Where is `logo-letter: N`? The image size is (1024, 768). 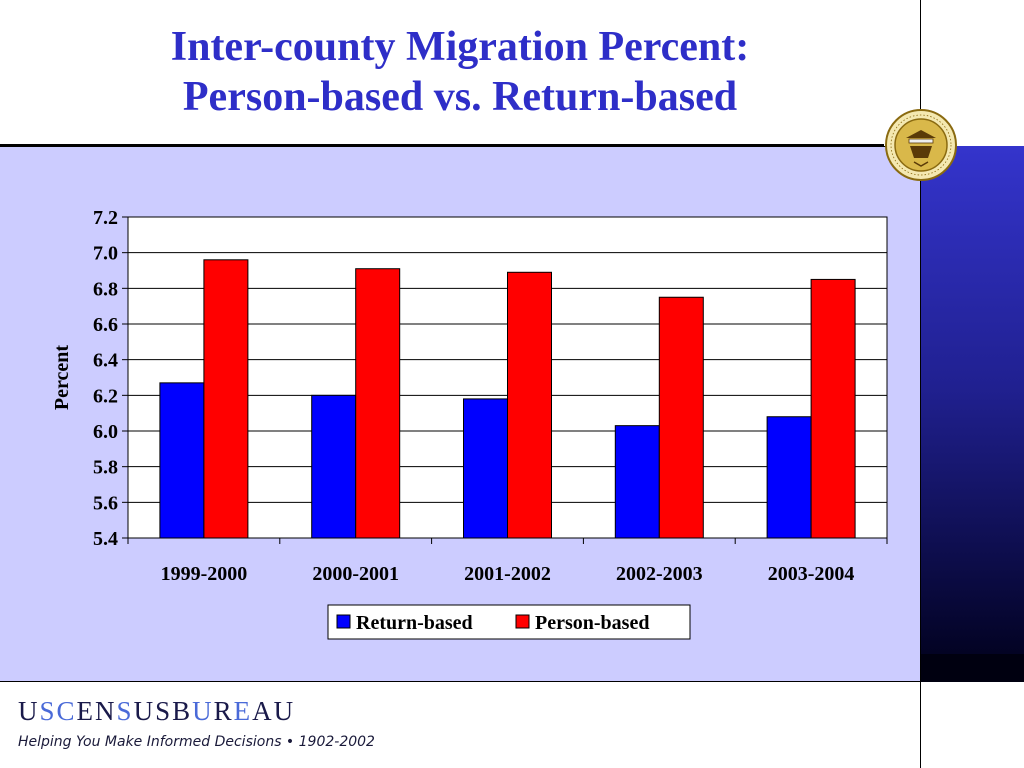
logo-letter: N is located at coordinates (106, 711).